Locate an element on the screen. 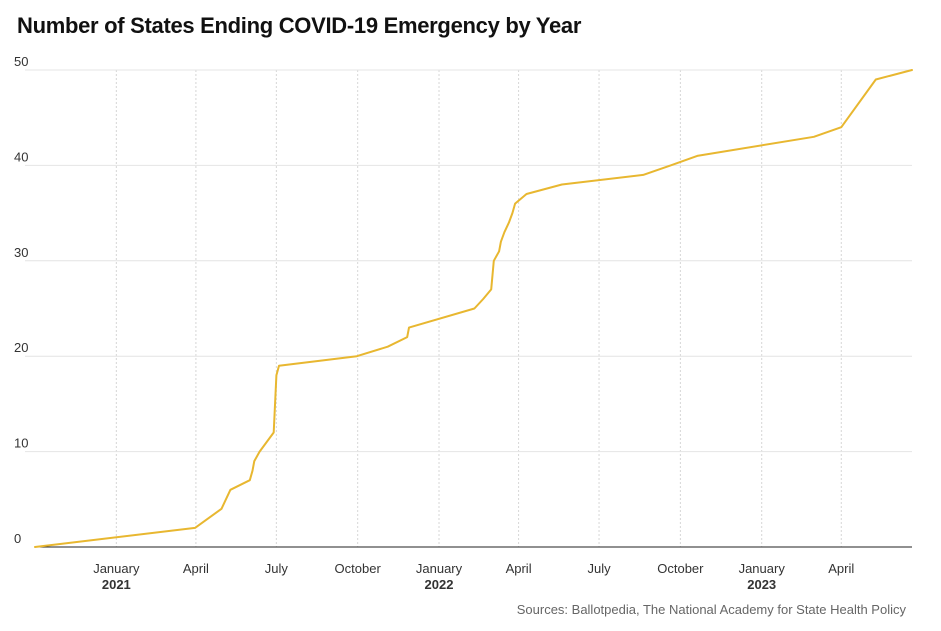  y-tick-label: 10 is located at coordinates (21, 443).